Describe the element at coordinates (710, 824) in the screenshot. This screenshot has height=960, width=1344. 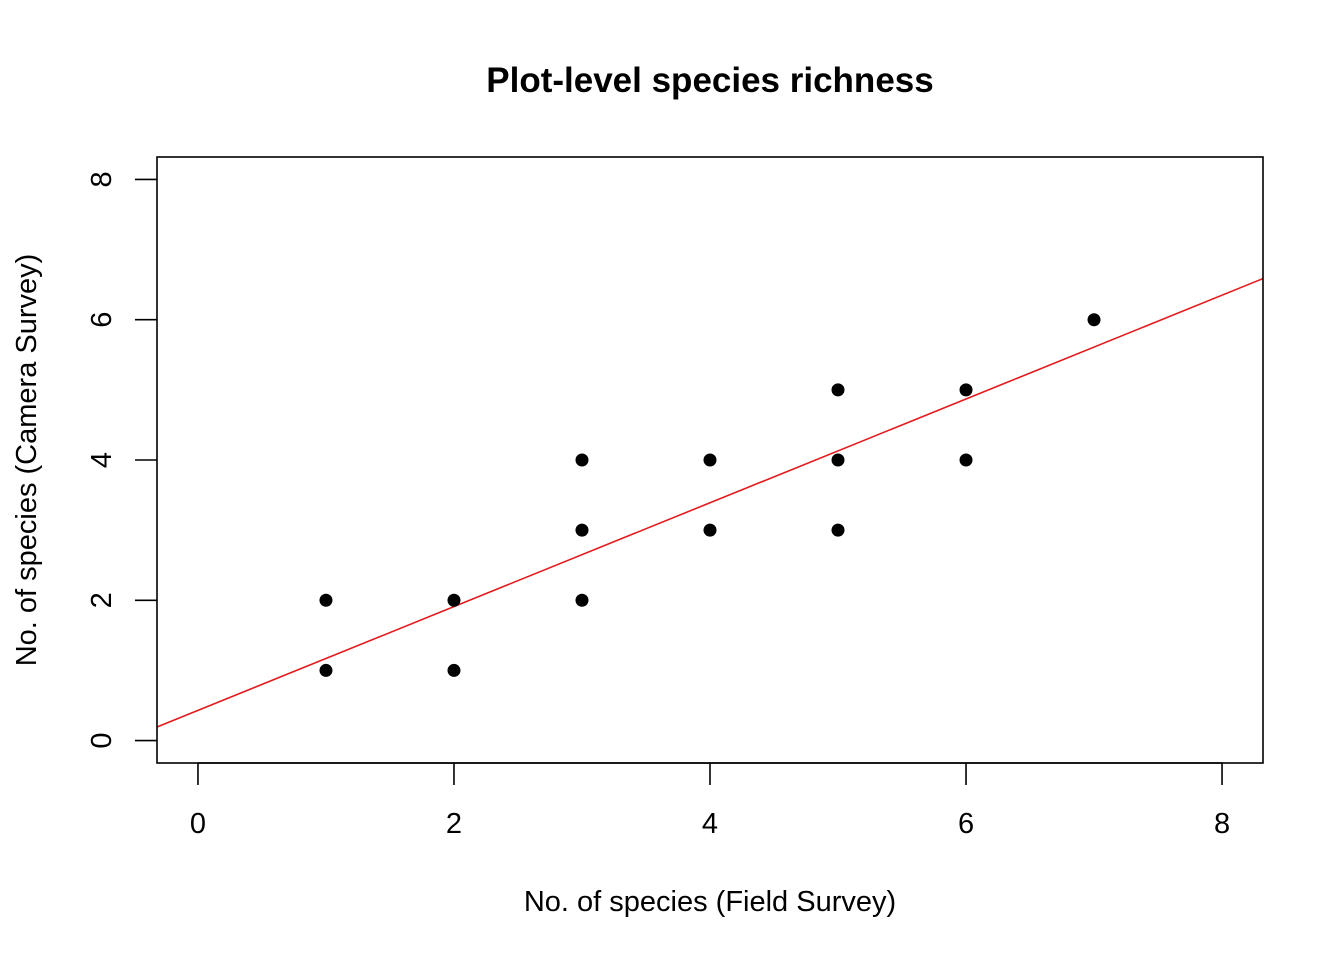
I see `x-tick-label: 4` at that location.